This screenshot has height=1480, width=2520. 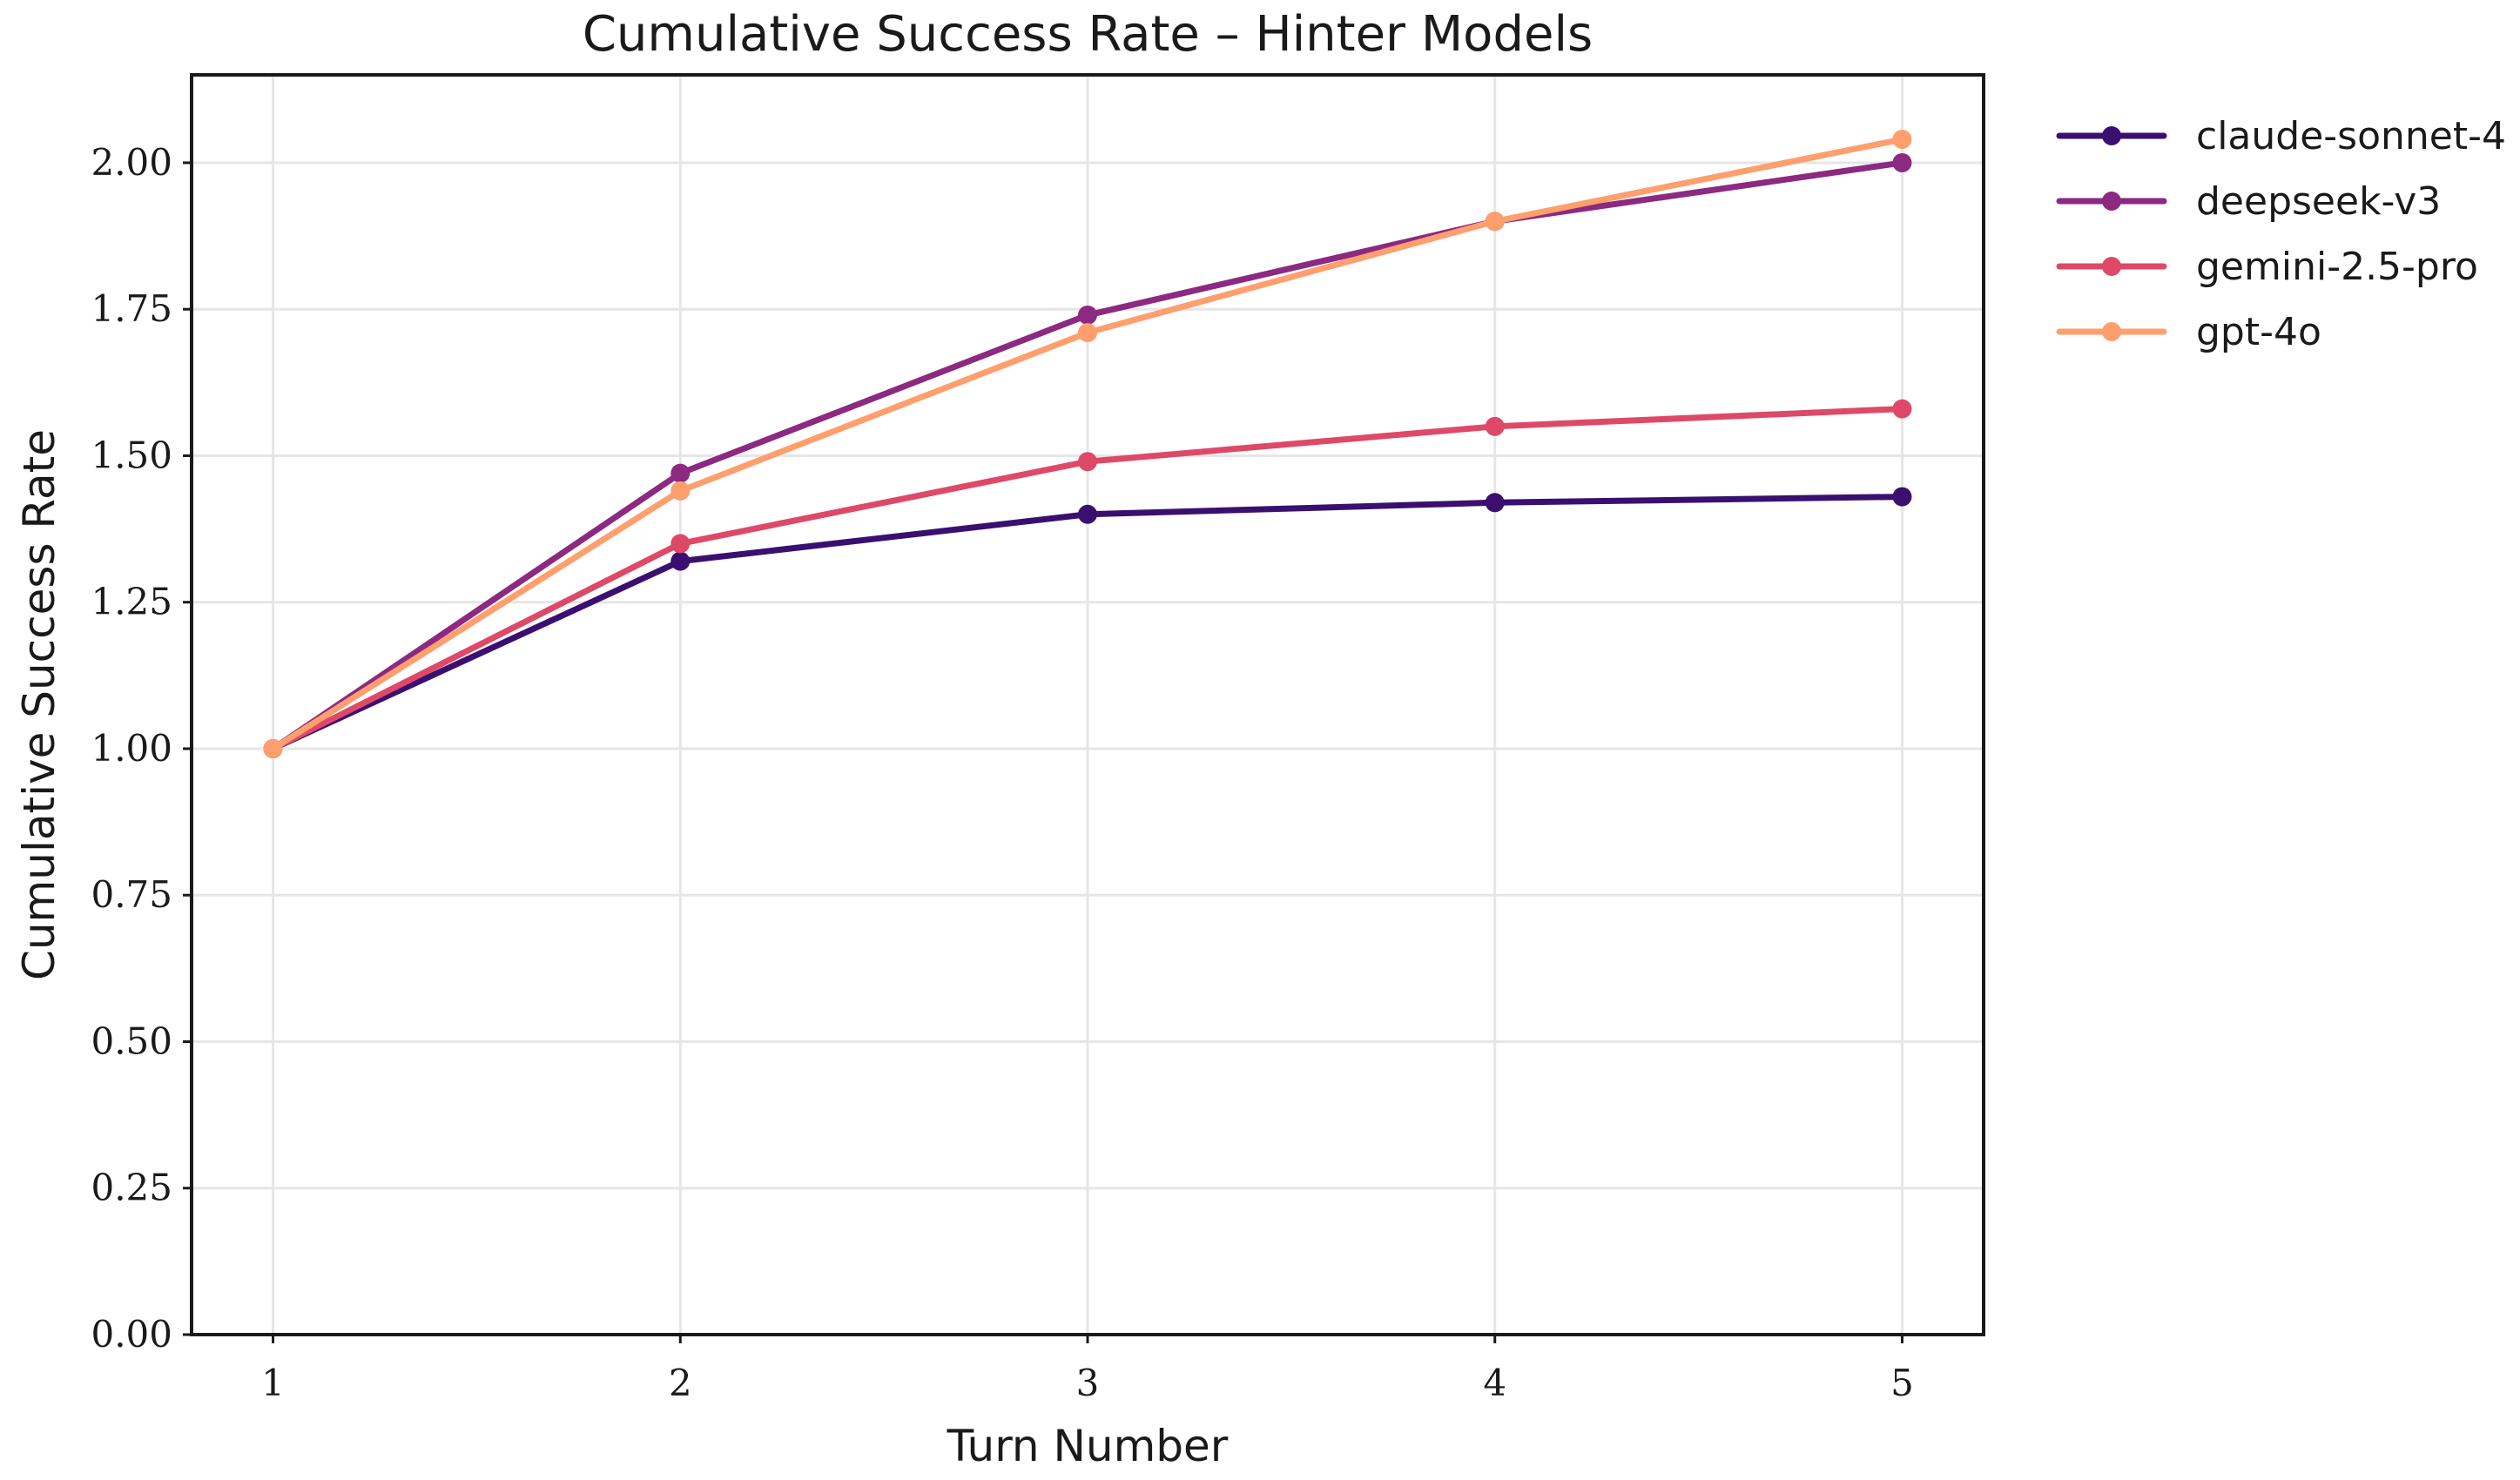 What do you see at coordinates (131, 308) in the screenshot?
I see `y-tick-label: 1.75` at bounding box center [131, 308].